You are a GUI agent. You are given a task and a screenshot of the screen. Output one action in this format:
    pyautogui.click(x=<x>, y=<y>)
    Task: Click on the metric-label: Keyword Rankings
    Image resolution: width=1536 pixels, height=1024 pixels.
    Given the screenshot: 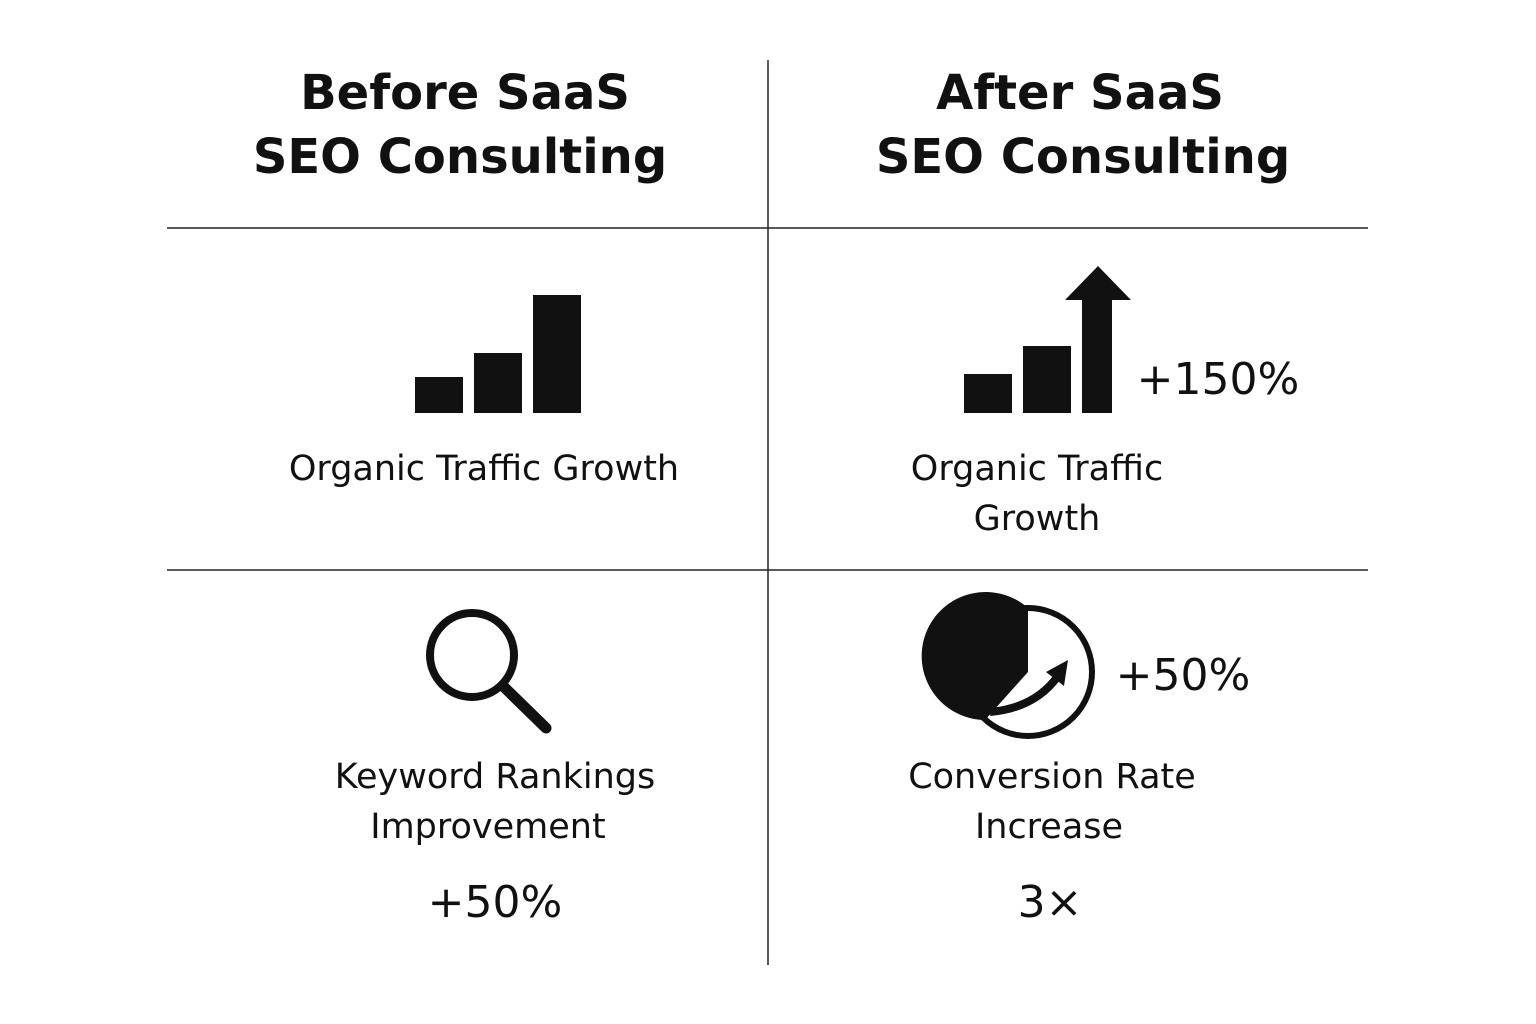 What is the action you would take?
    pyautogui.click(x=495, y=777)
    